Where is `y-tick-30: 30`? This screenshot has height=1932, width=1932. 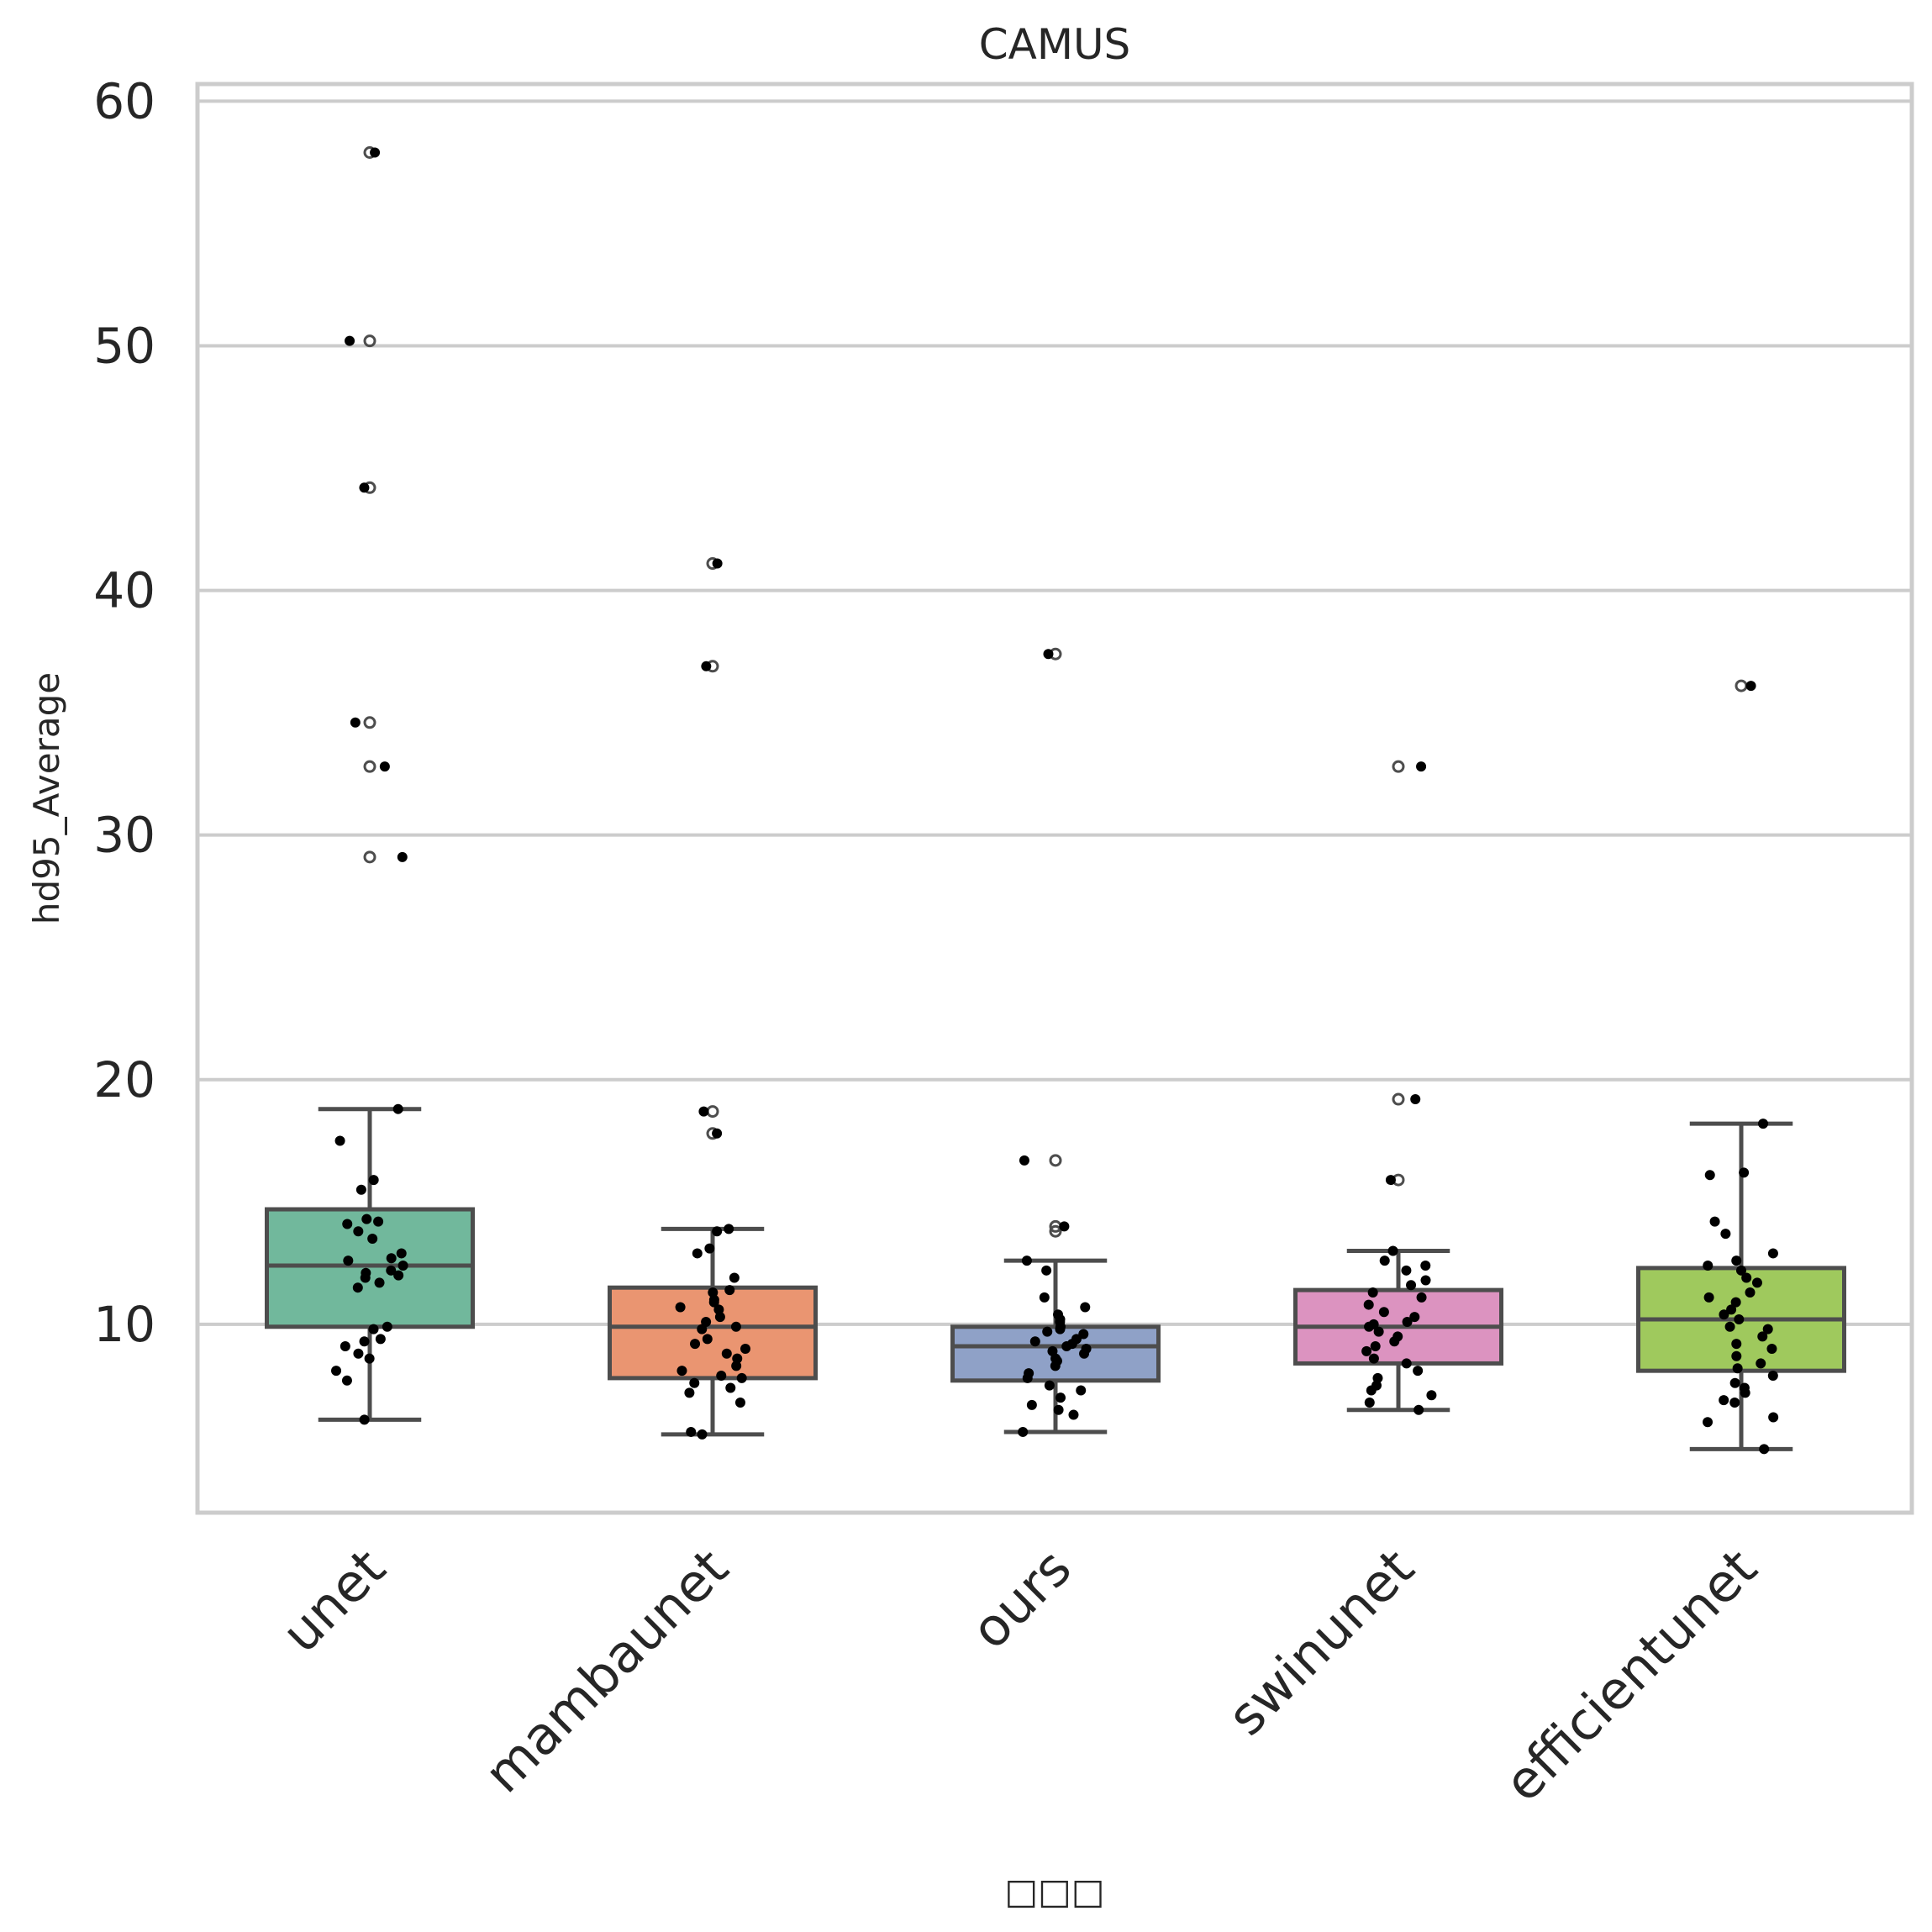
y-tick-30: 30 is located at coordinates (124, 835).